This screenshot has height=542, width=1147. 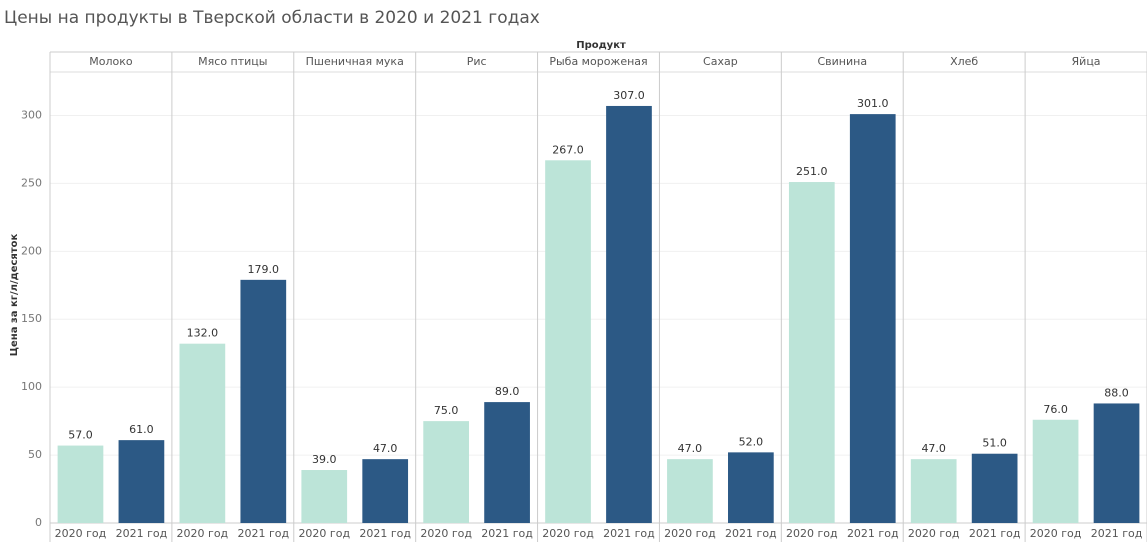 I want to click on y-tick-label: 100, so click(x=31, y=386).